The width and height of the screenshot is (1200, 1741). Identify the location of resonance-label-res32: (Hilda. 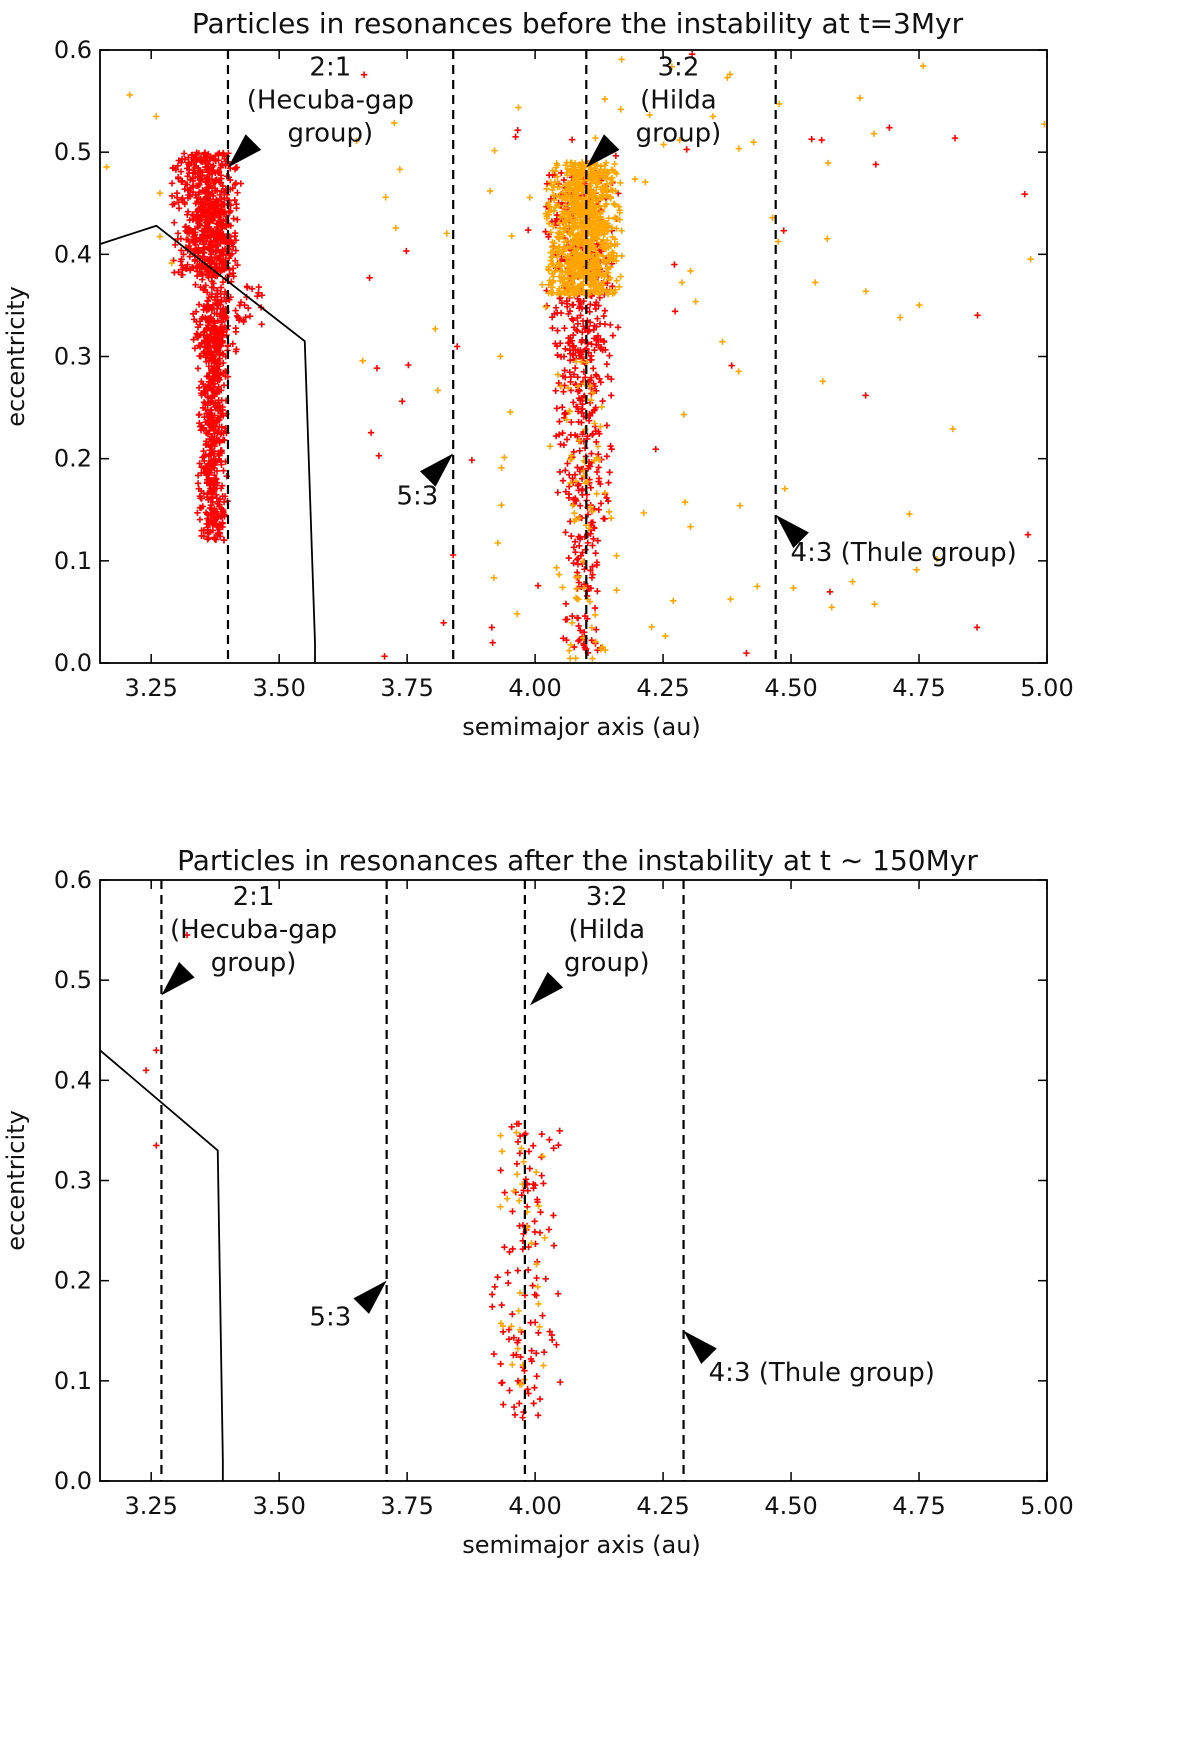
(678, 101).